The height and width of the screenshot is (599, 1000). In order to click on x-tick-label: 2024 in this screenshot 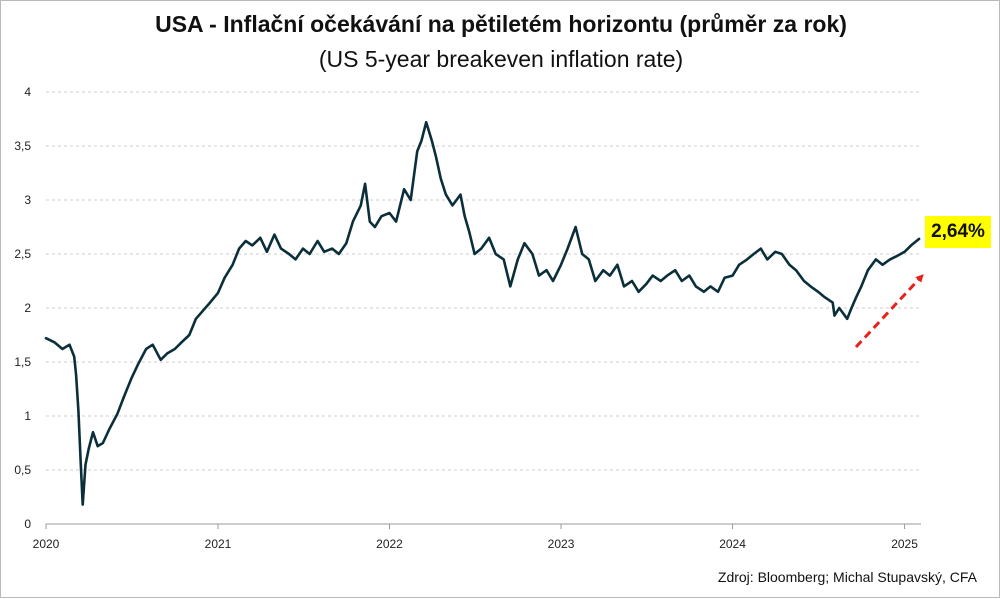, I will do `click(732, 544)`.